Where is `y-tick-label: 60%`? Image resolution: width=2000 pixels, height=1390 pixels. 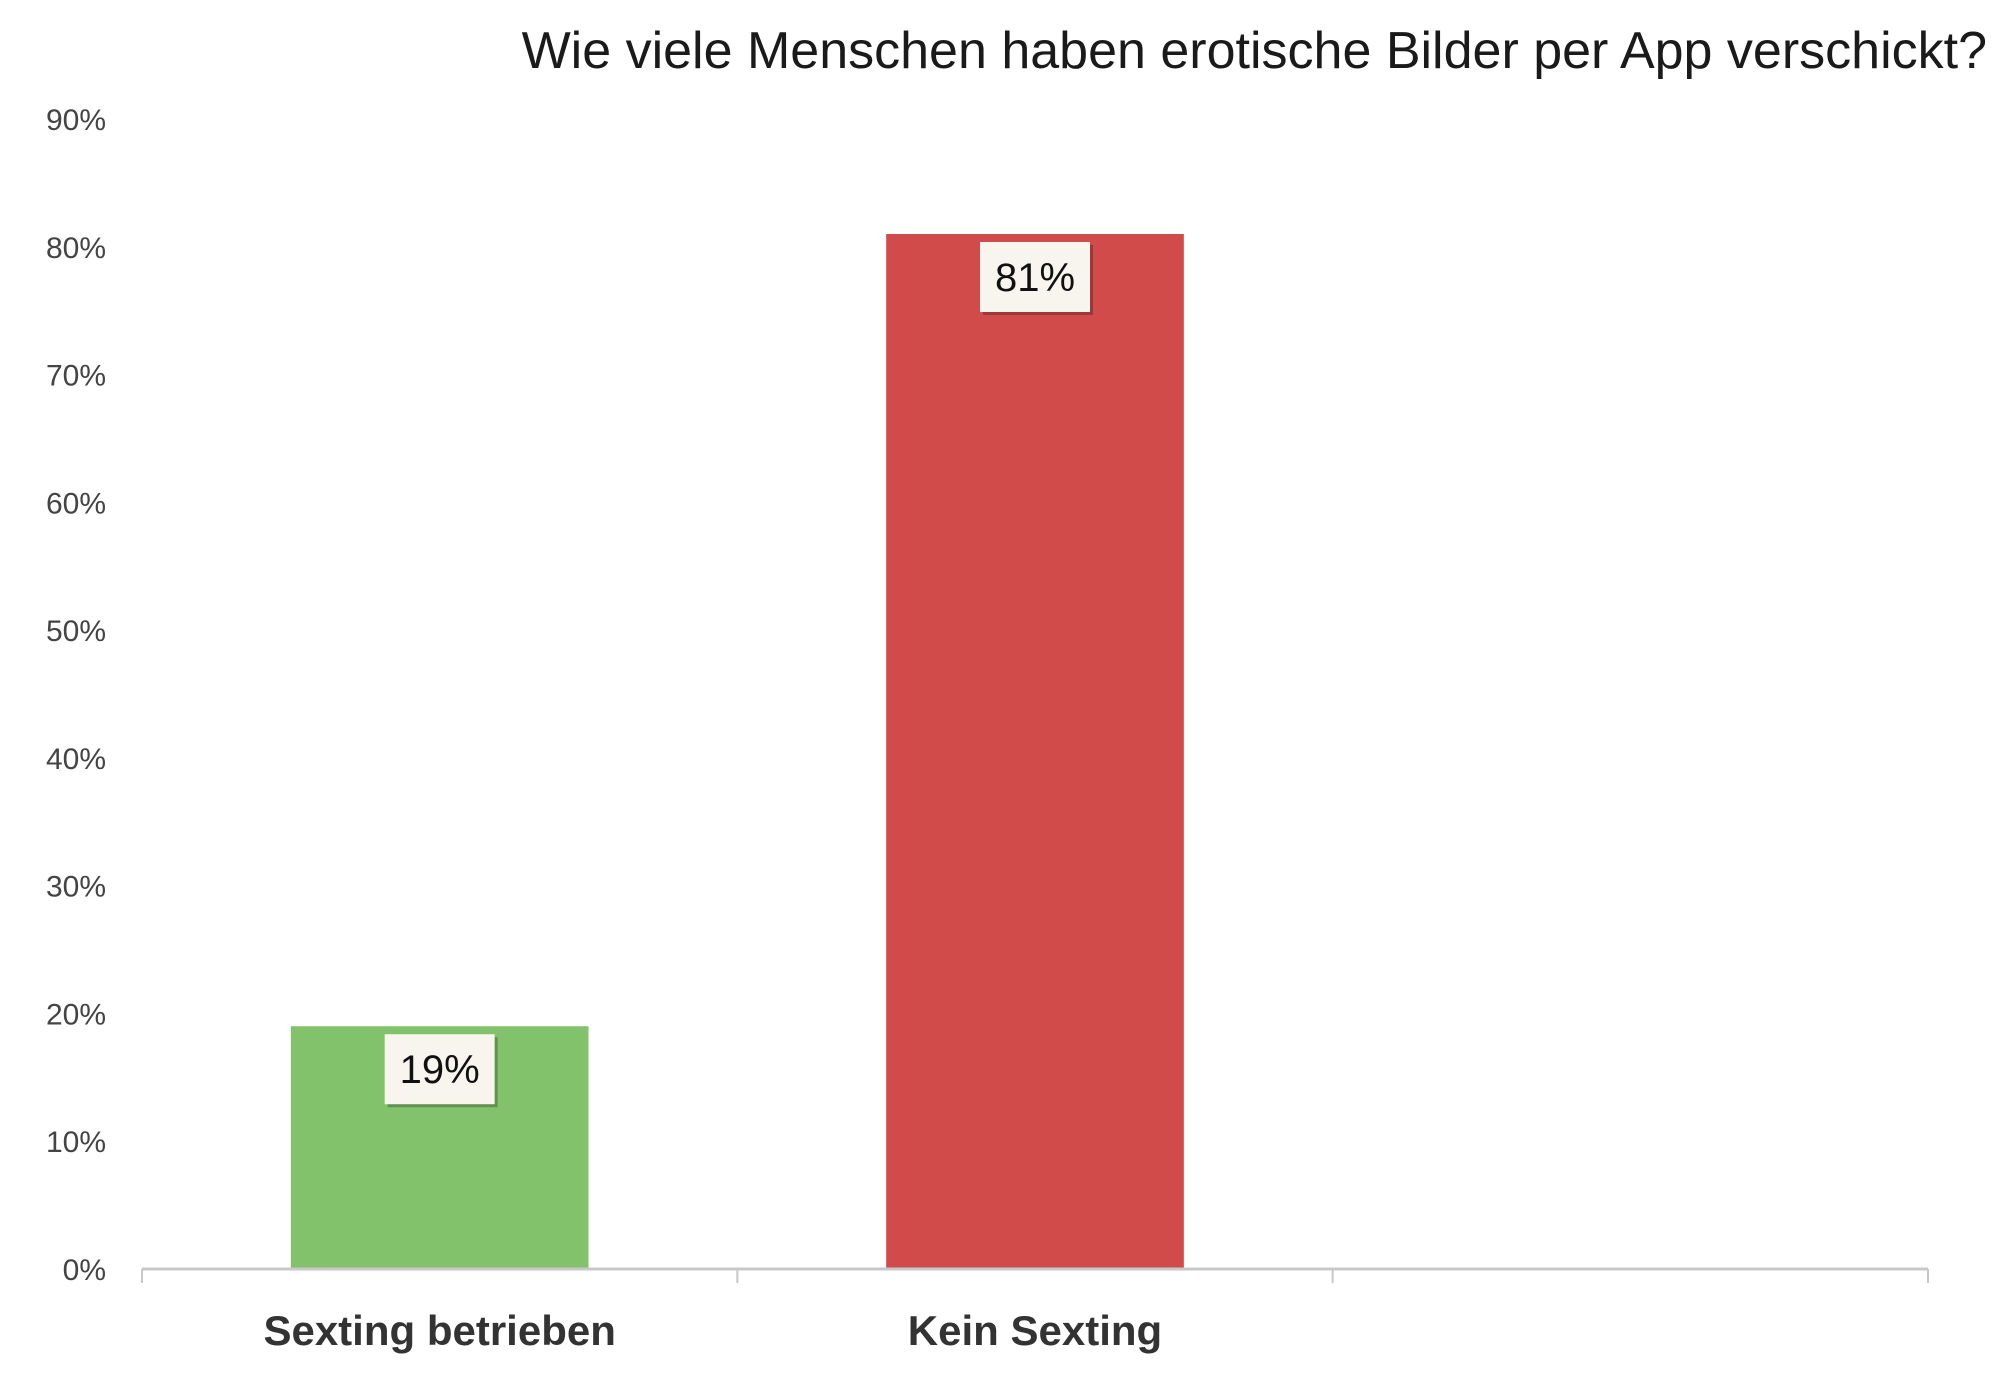 y-tick-label: 60% is located at coordinates (76, 503).